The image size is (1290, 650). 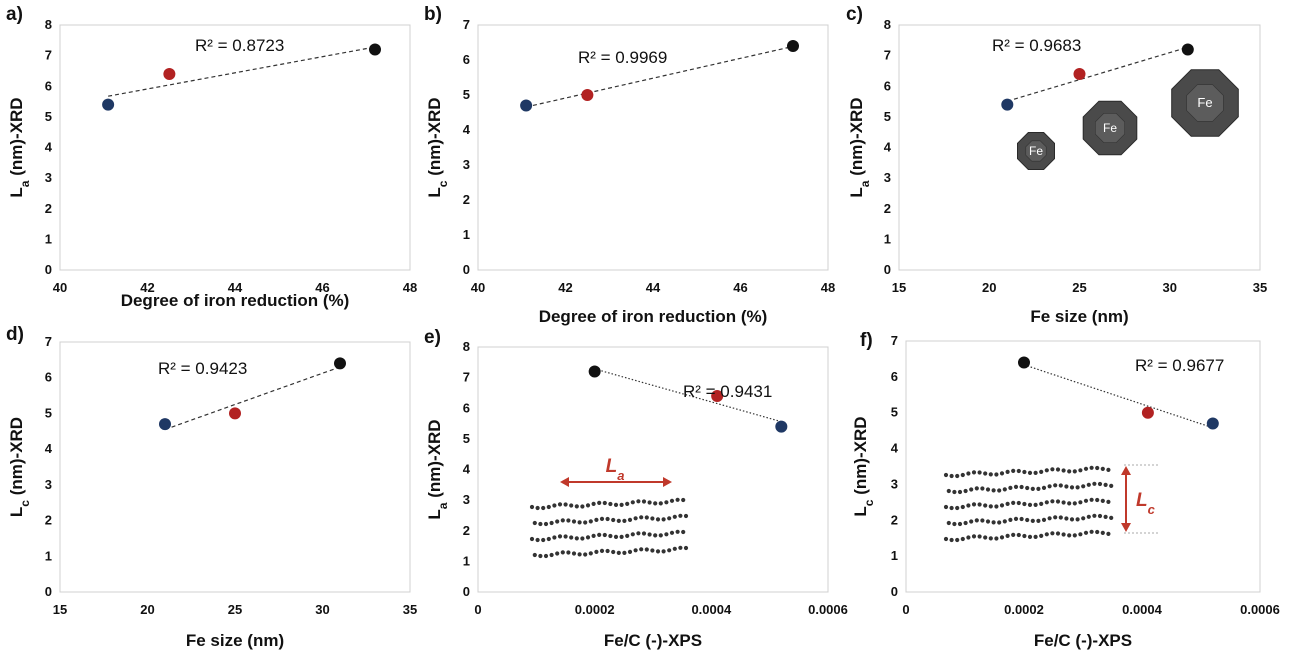 I want to click on x-tick-label: 15, so click(x=899, y=287).